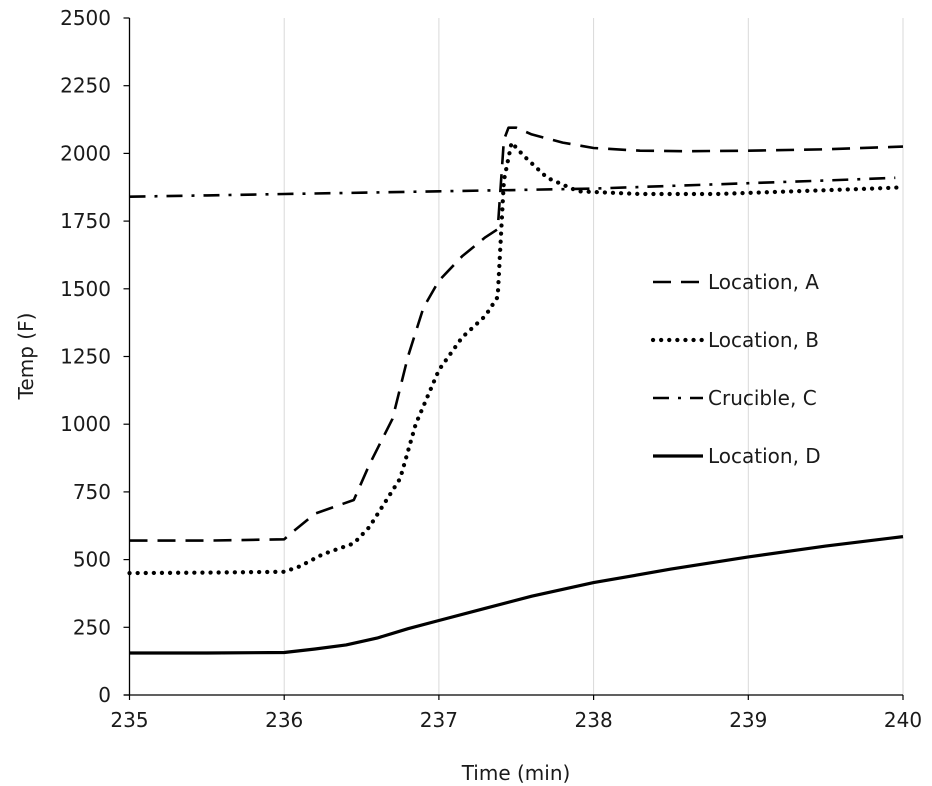 The height and width of the screenshot is (786, 932). I want to click on y-tick-label: 1250, so click(85, 357).